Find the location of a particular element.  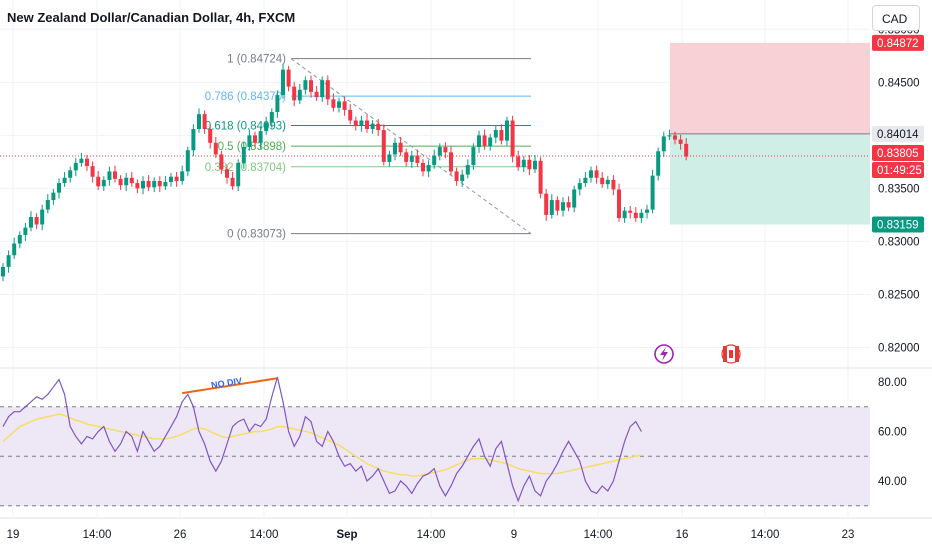

entry-price-label-text: 0.84014 is located at coordinates (898, 135).